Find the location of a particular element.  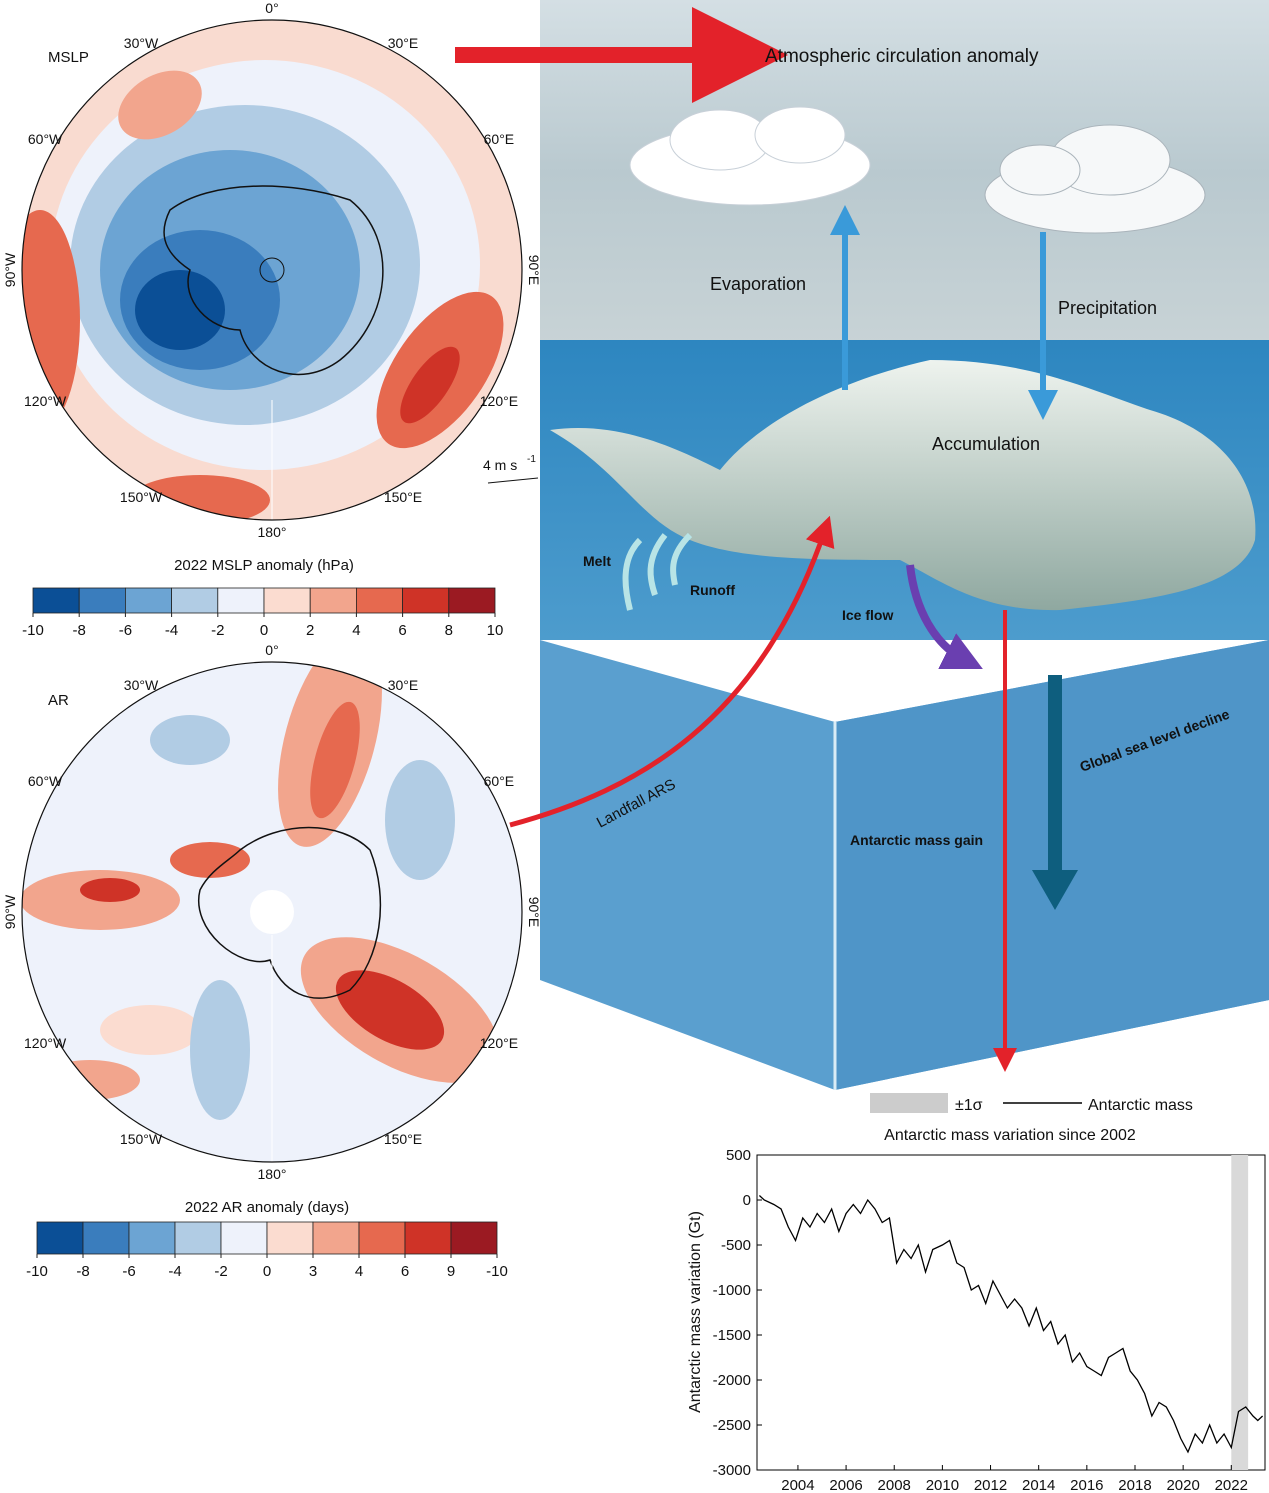

arrow-ice-flow is located at coordinates (944, 616).